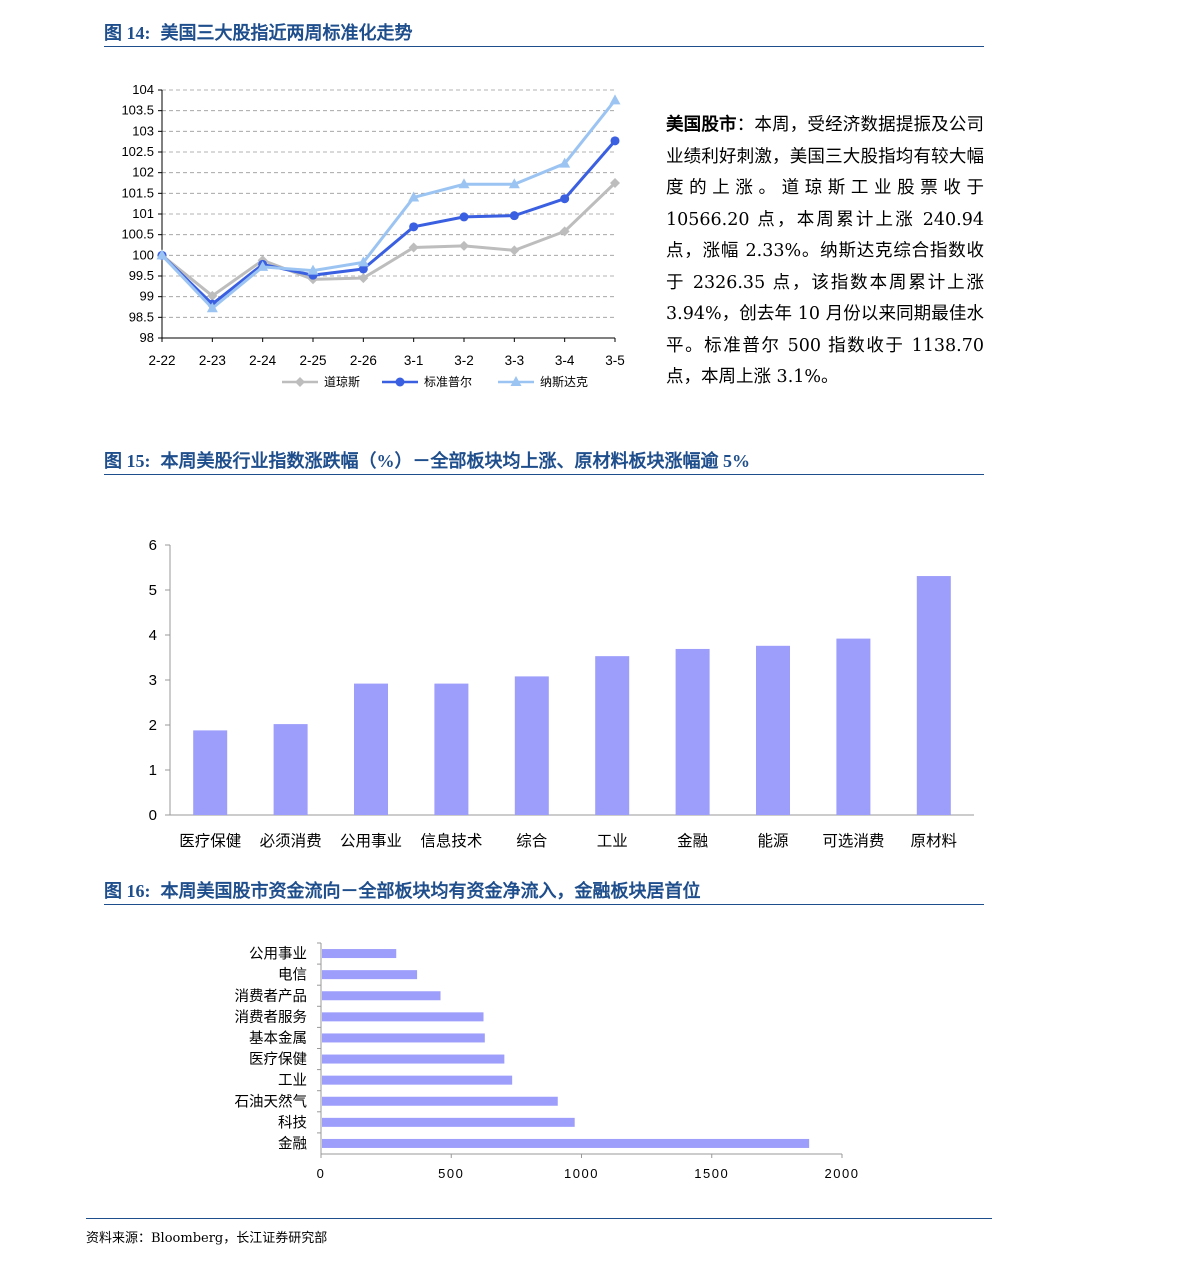 The height and width of the screenshot is (1264, 1191). What do you see at coordinates (278, 1038) in the screenshot?
I see `y-tick-label: 基本金属` at bounding box center [278, 1038].